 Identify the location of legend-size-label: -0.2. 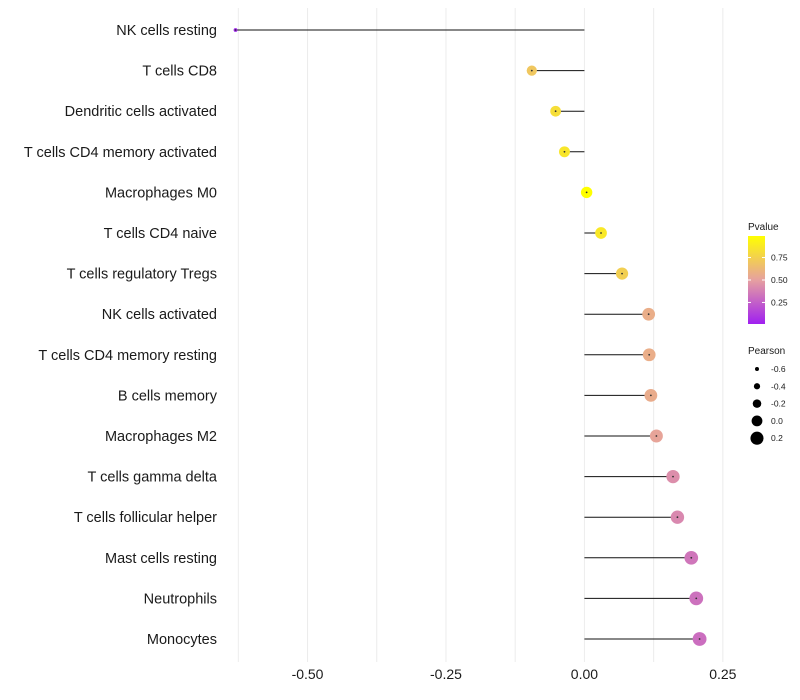
(778, 404).